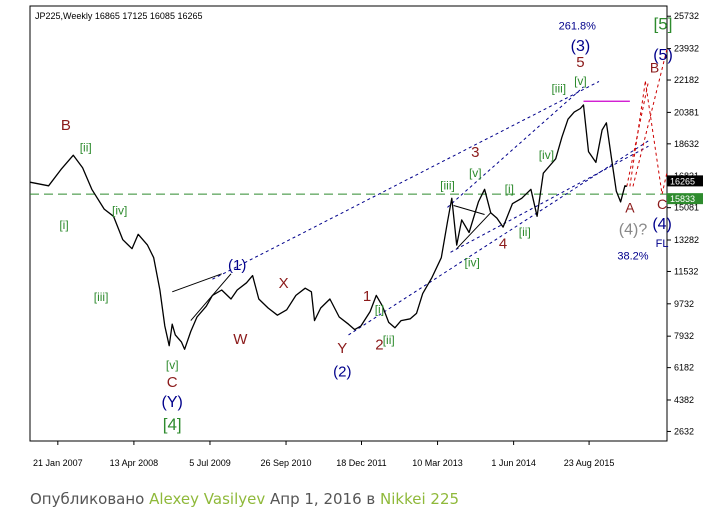  I want to click on y-tick-label: 7932, so click(684, 336).